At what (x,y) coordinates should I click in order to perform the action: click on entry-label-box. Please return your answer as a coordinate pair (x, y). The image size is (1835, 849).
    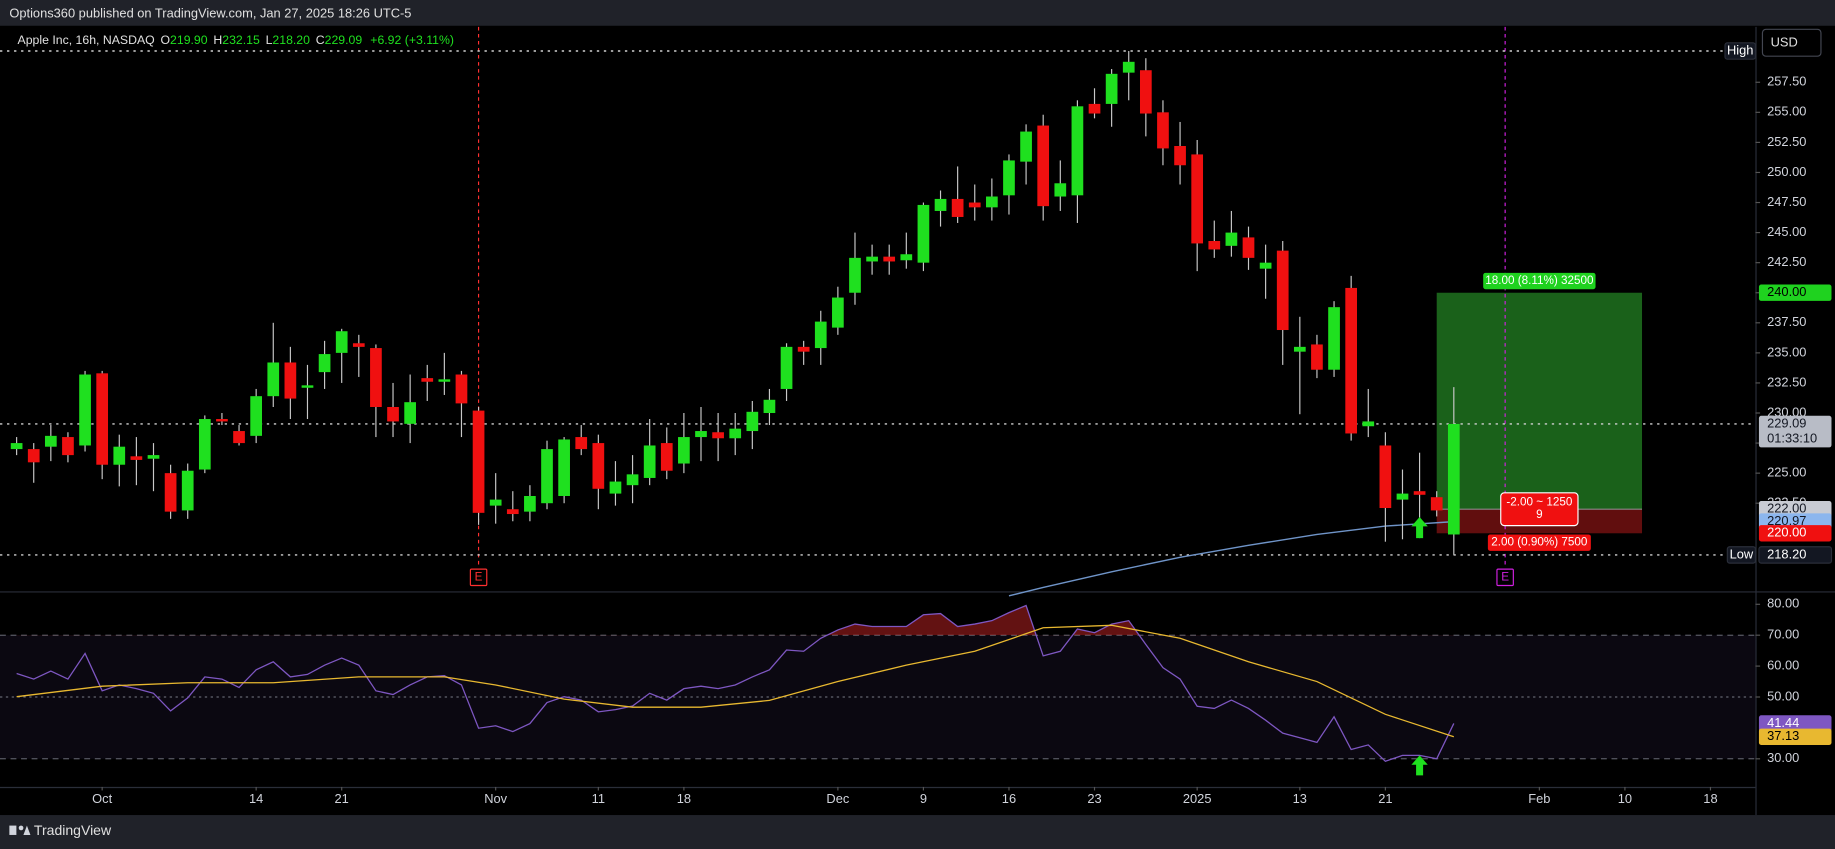
    Looking at the image, I should click on (1539, 509).